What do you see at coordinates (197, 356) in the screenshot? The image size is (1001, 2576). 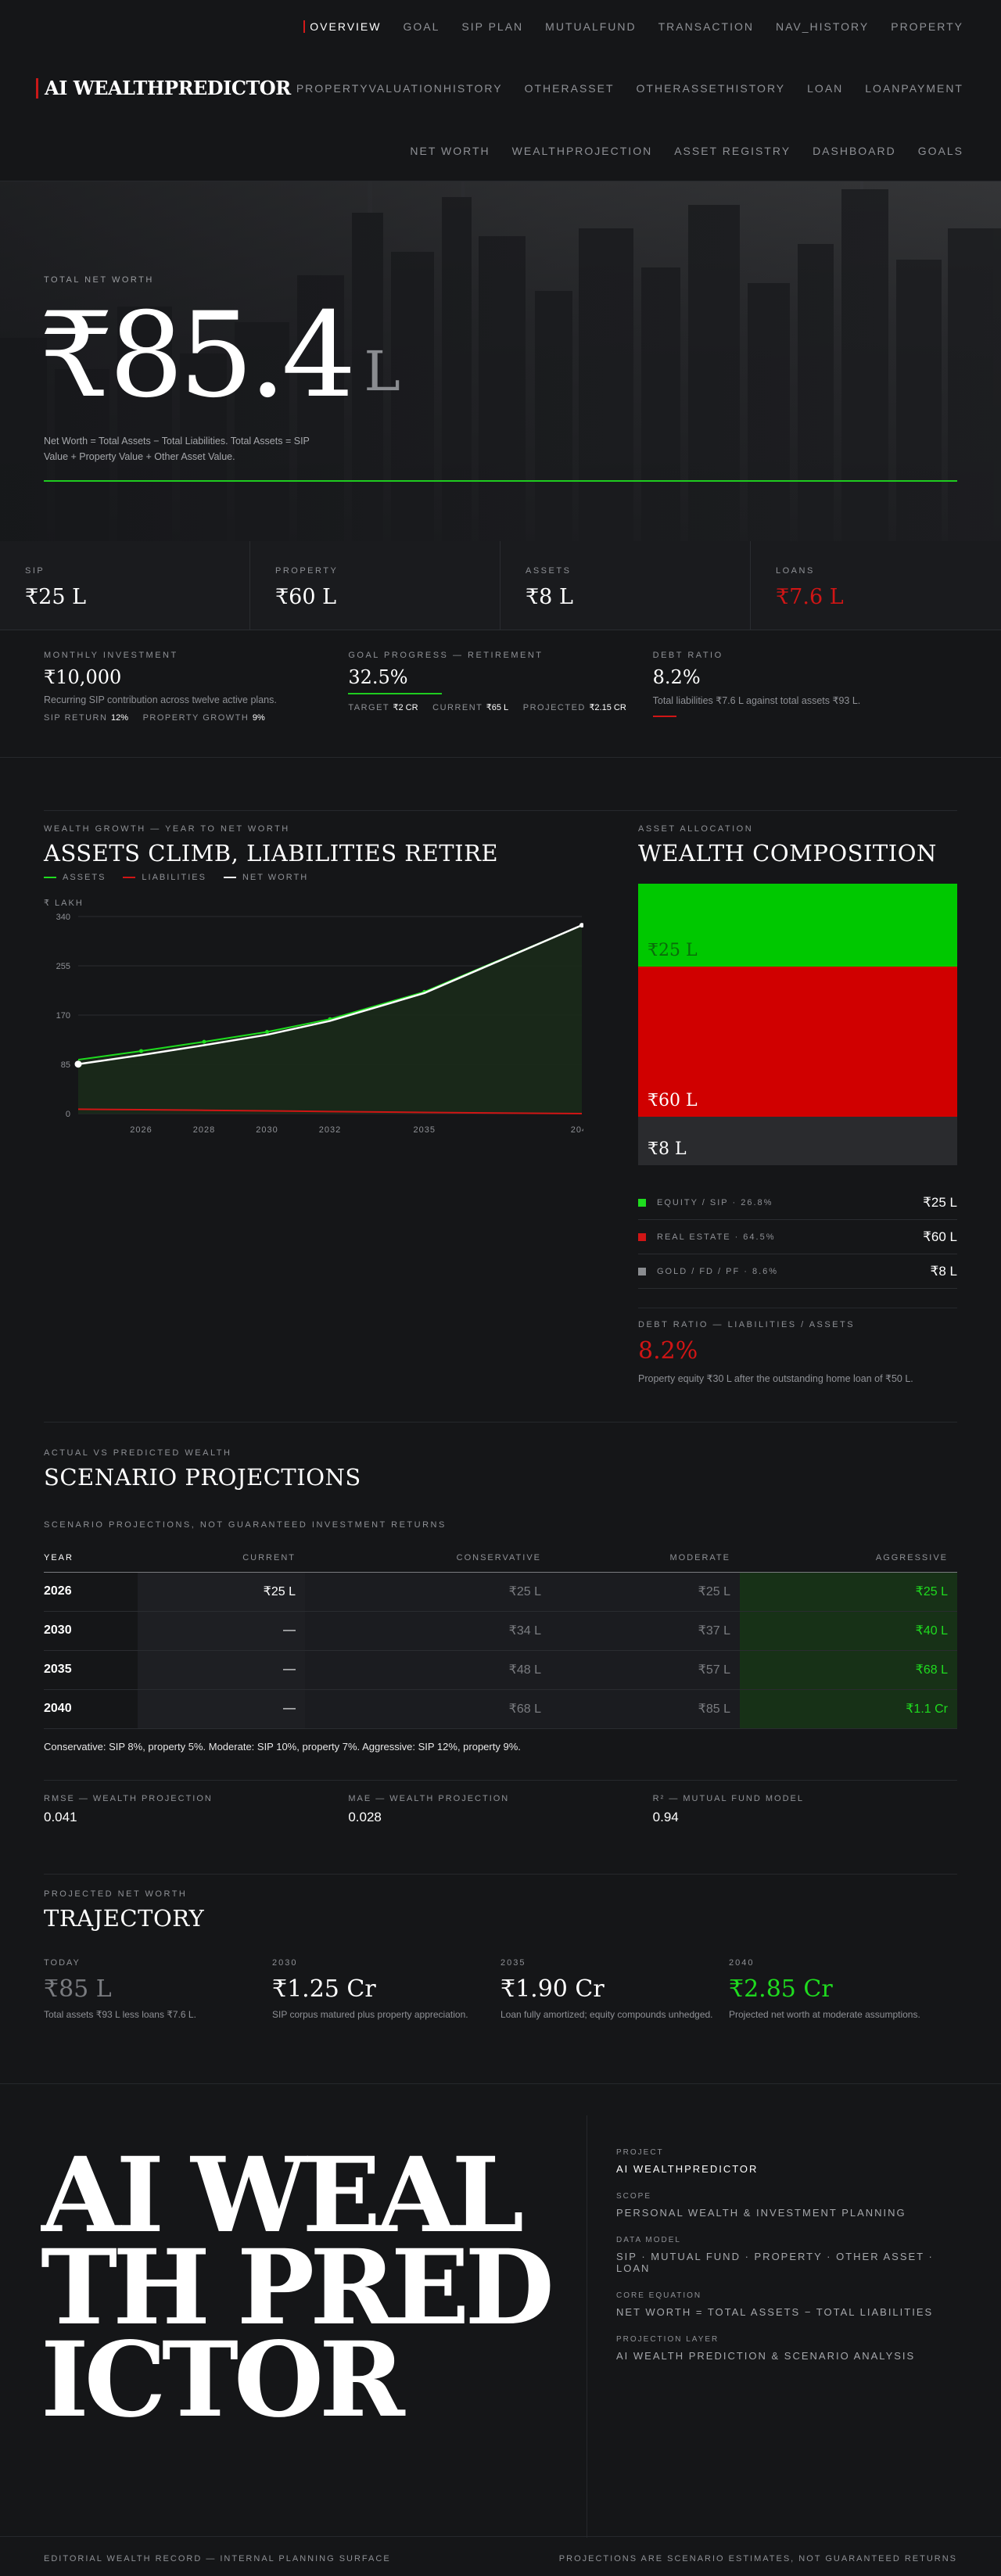 I see `net-worth-number: ₹85.4` at bounding box center [197, 356].